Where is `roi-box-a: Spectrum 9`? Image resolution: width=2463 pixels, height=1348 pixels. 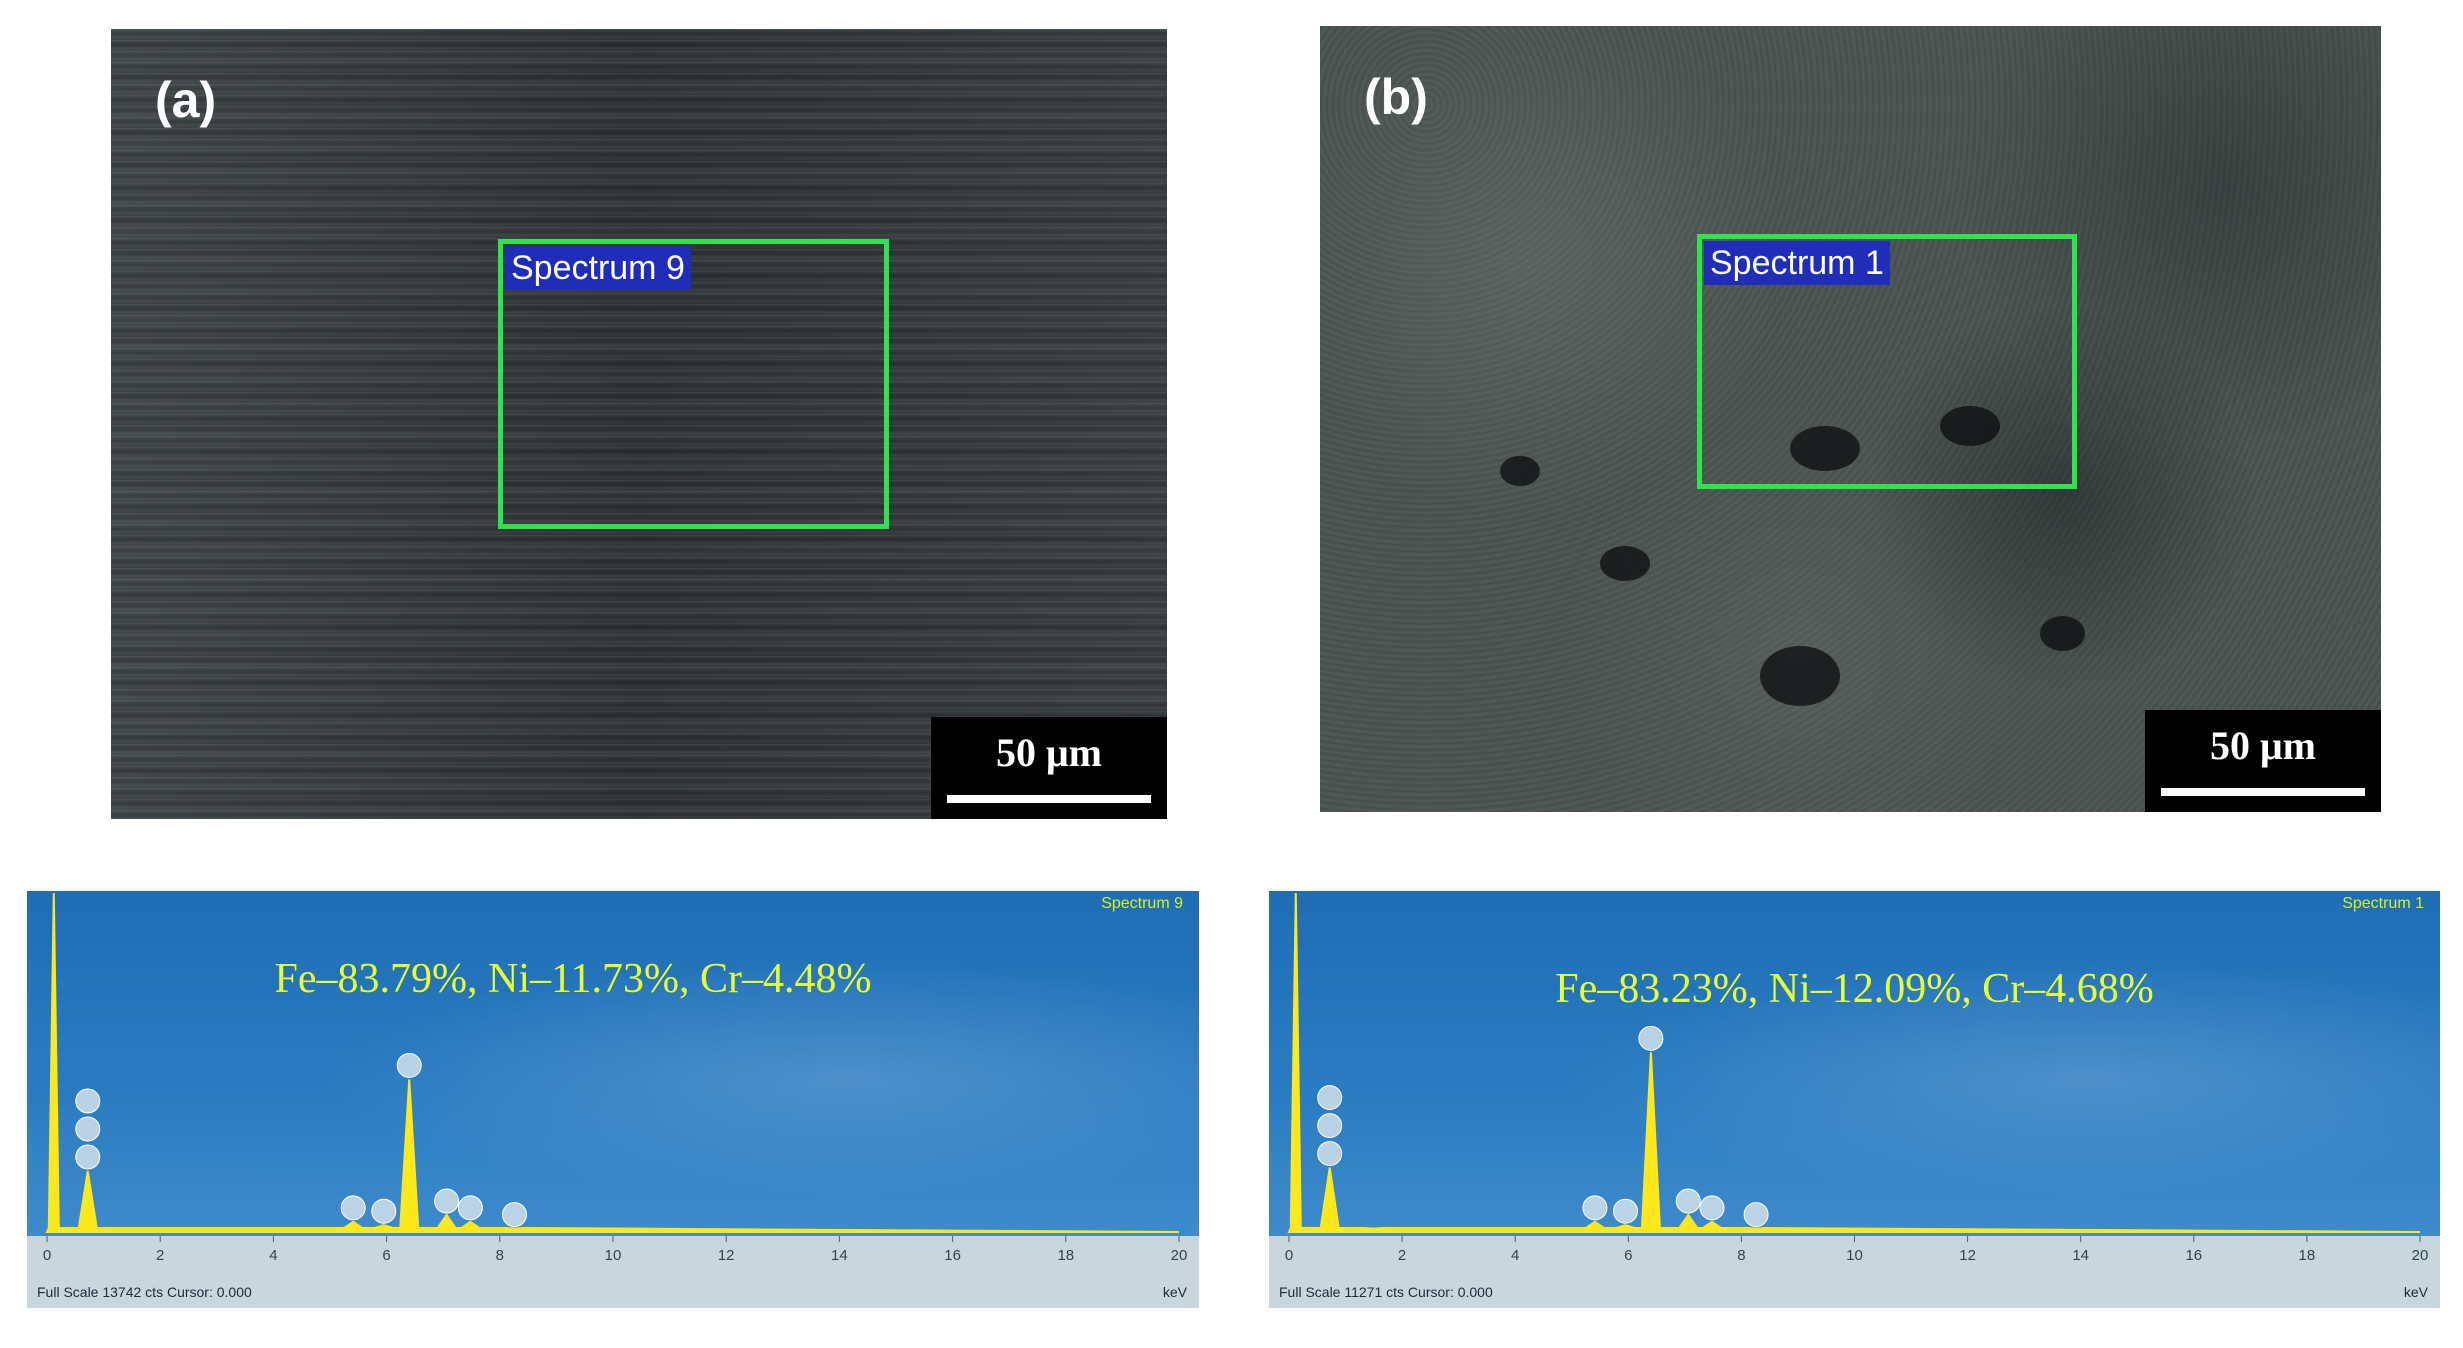
roi-box-a: Spectrum 9 is located at coordinates (693, 384).